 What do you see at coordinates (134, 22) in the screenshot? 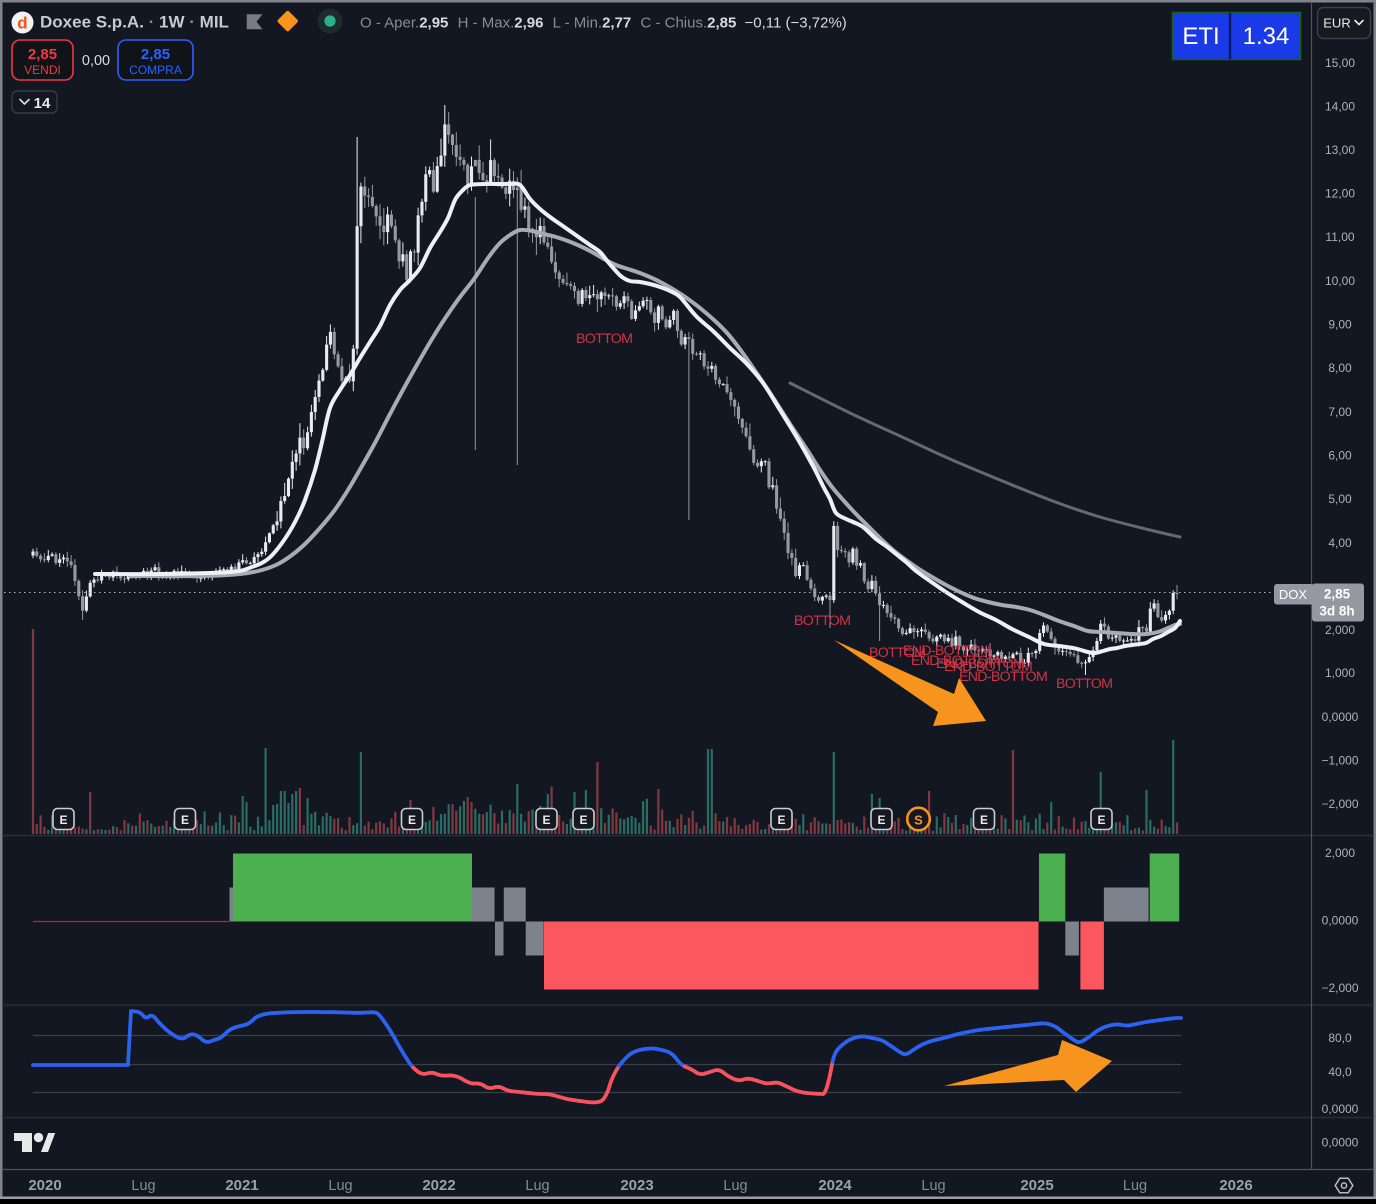
I see `svg-text: Doxee S.p.A. · 1W · MIL` at bounding box center [134, 22].